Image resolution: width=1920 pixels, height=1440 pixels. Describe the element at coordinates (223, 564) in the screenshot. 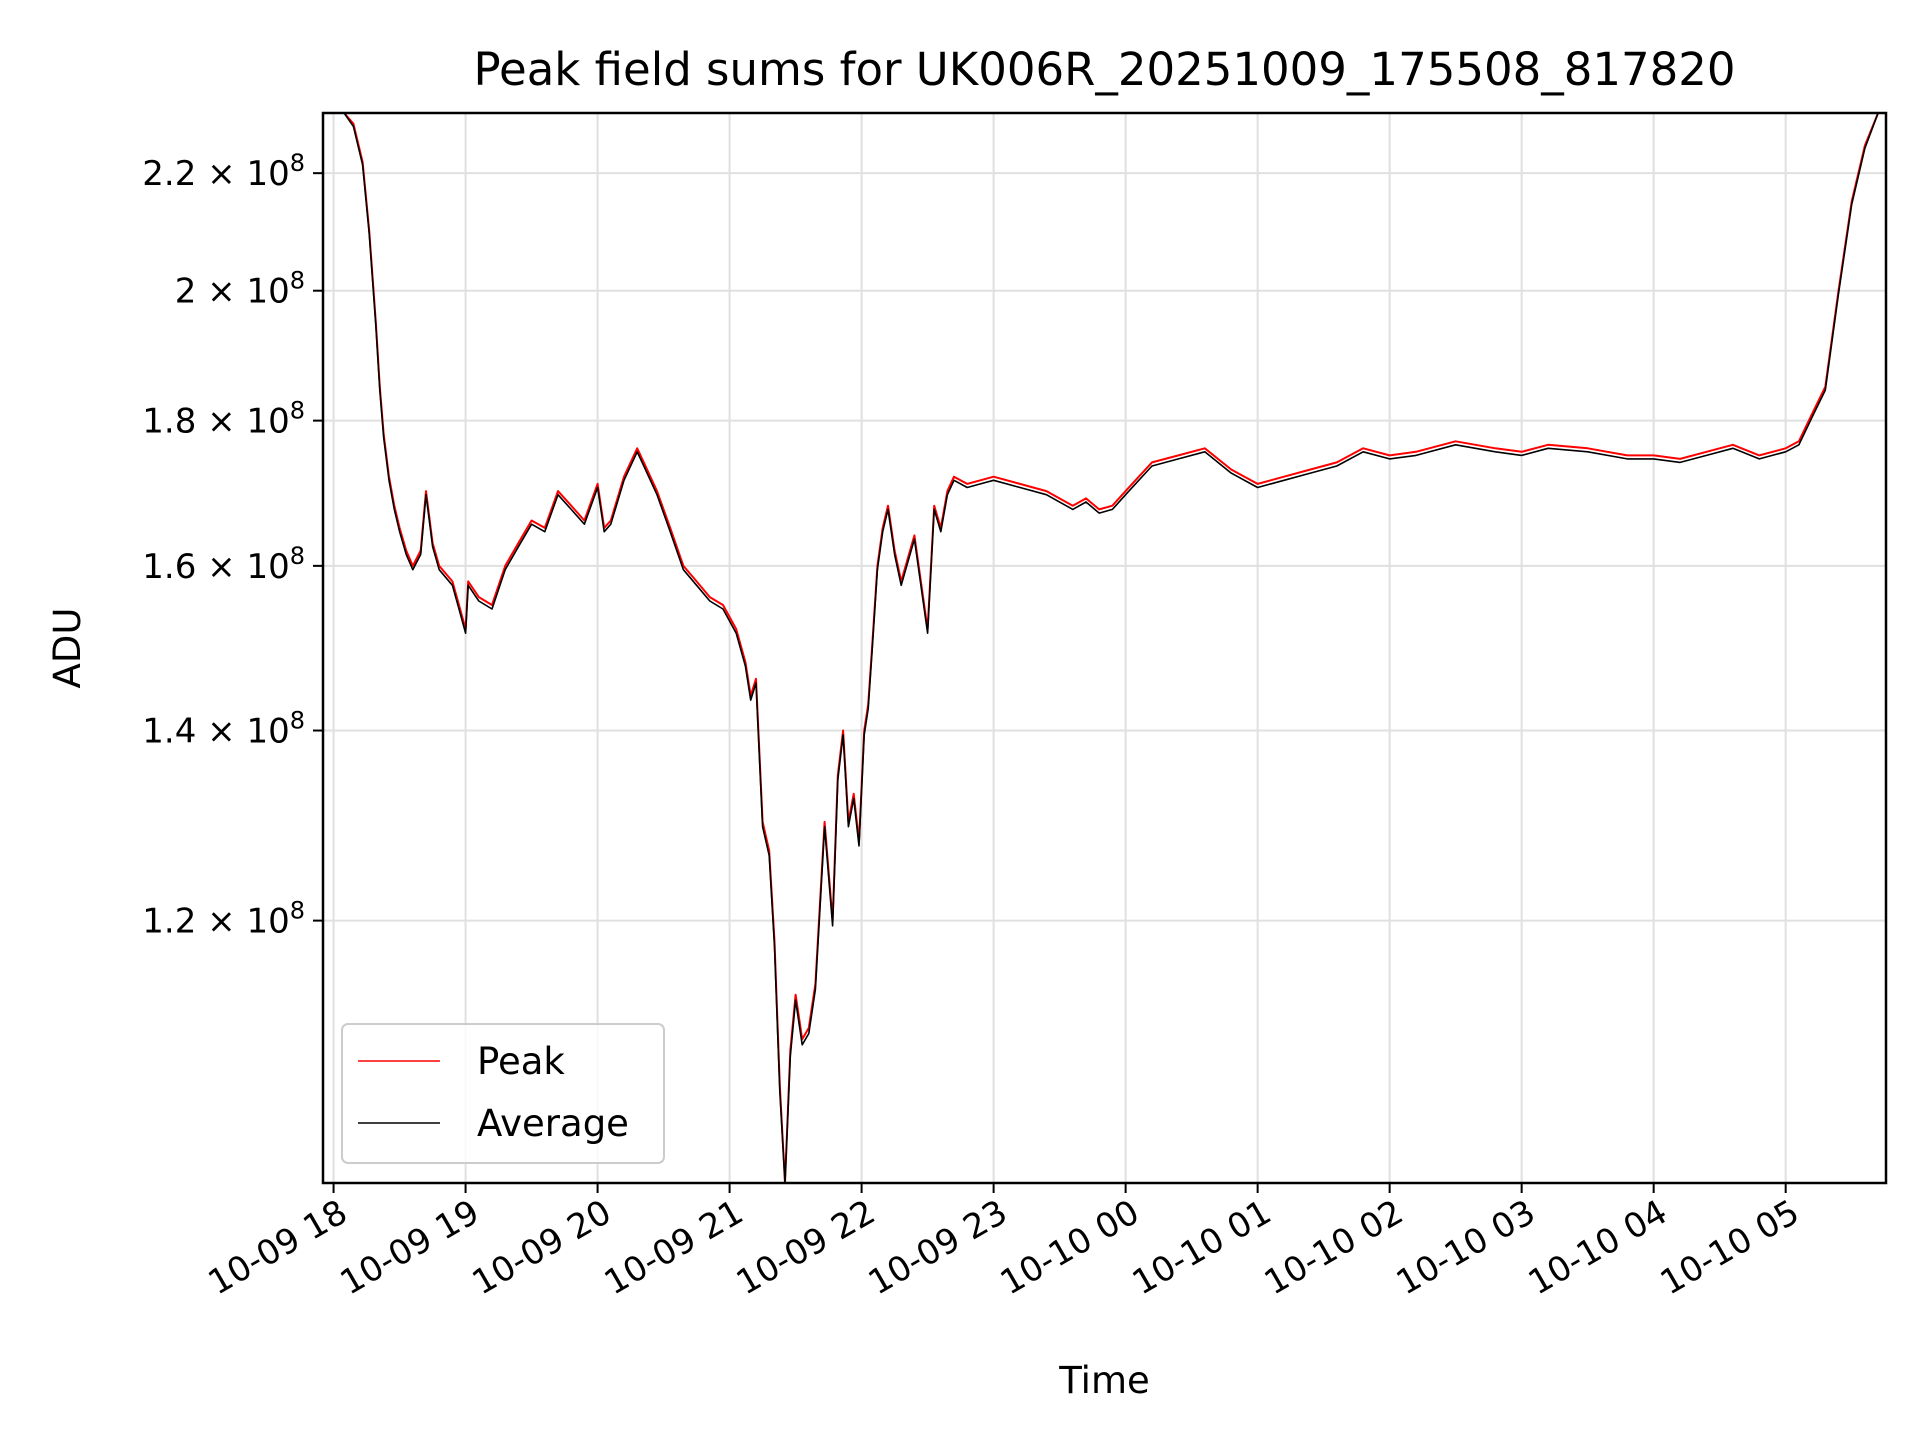

I see `y-tick-label: 1.6 × 108` at that location.